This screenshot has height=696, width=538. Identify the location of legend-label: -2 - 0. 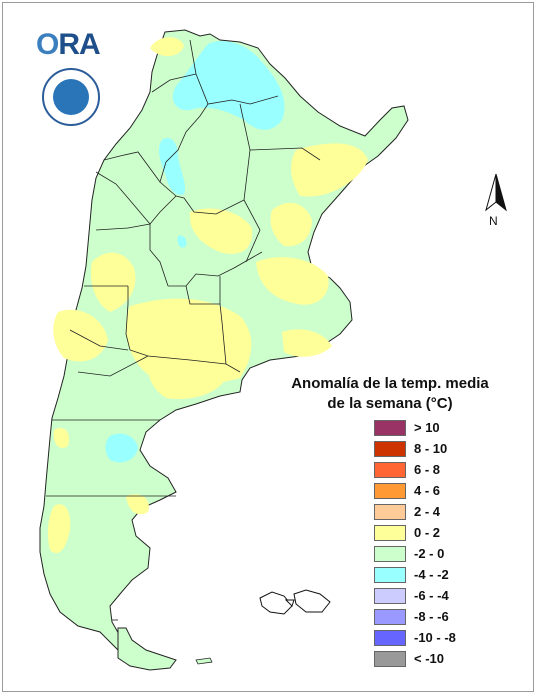
(429, 553).